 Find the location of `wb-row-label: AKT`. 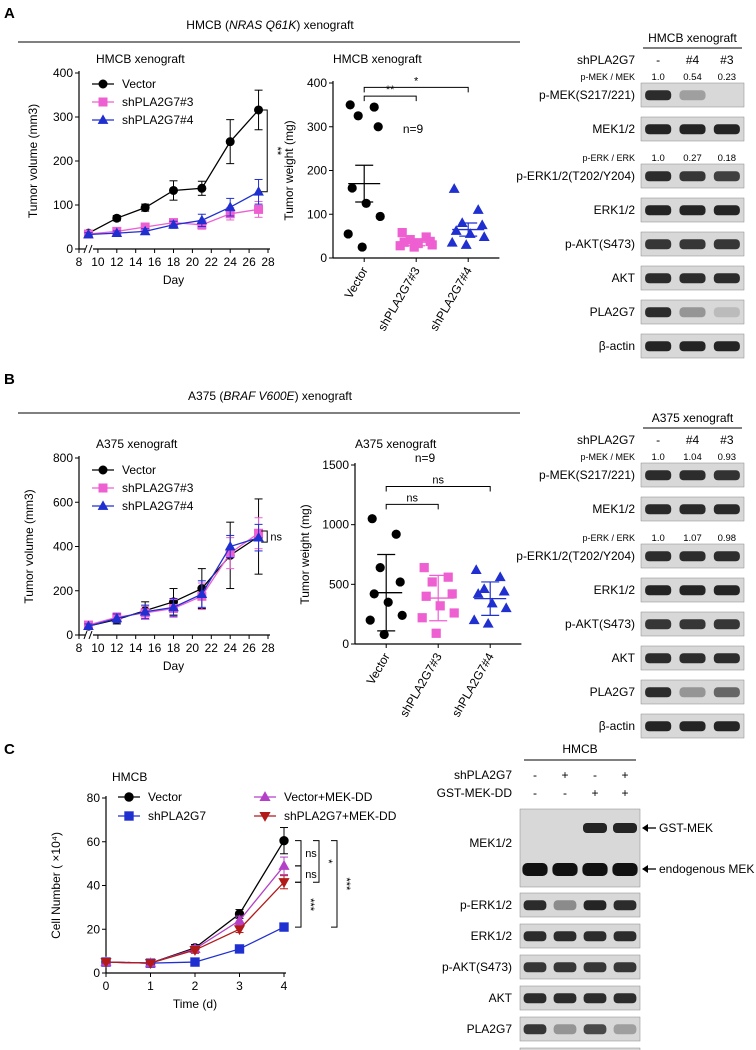

wb-row-label: AKT is located at coordinates (624, 278).